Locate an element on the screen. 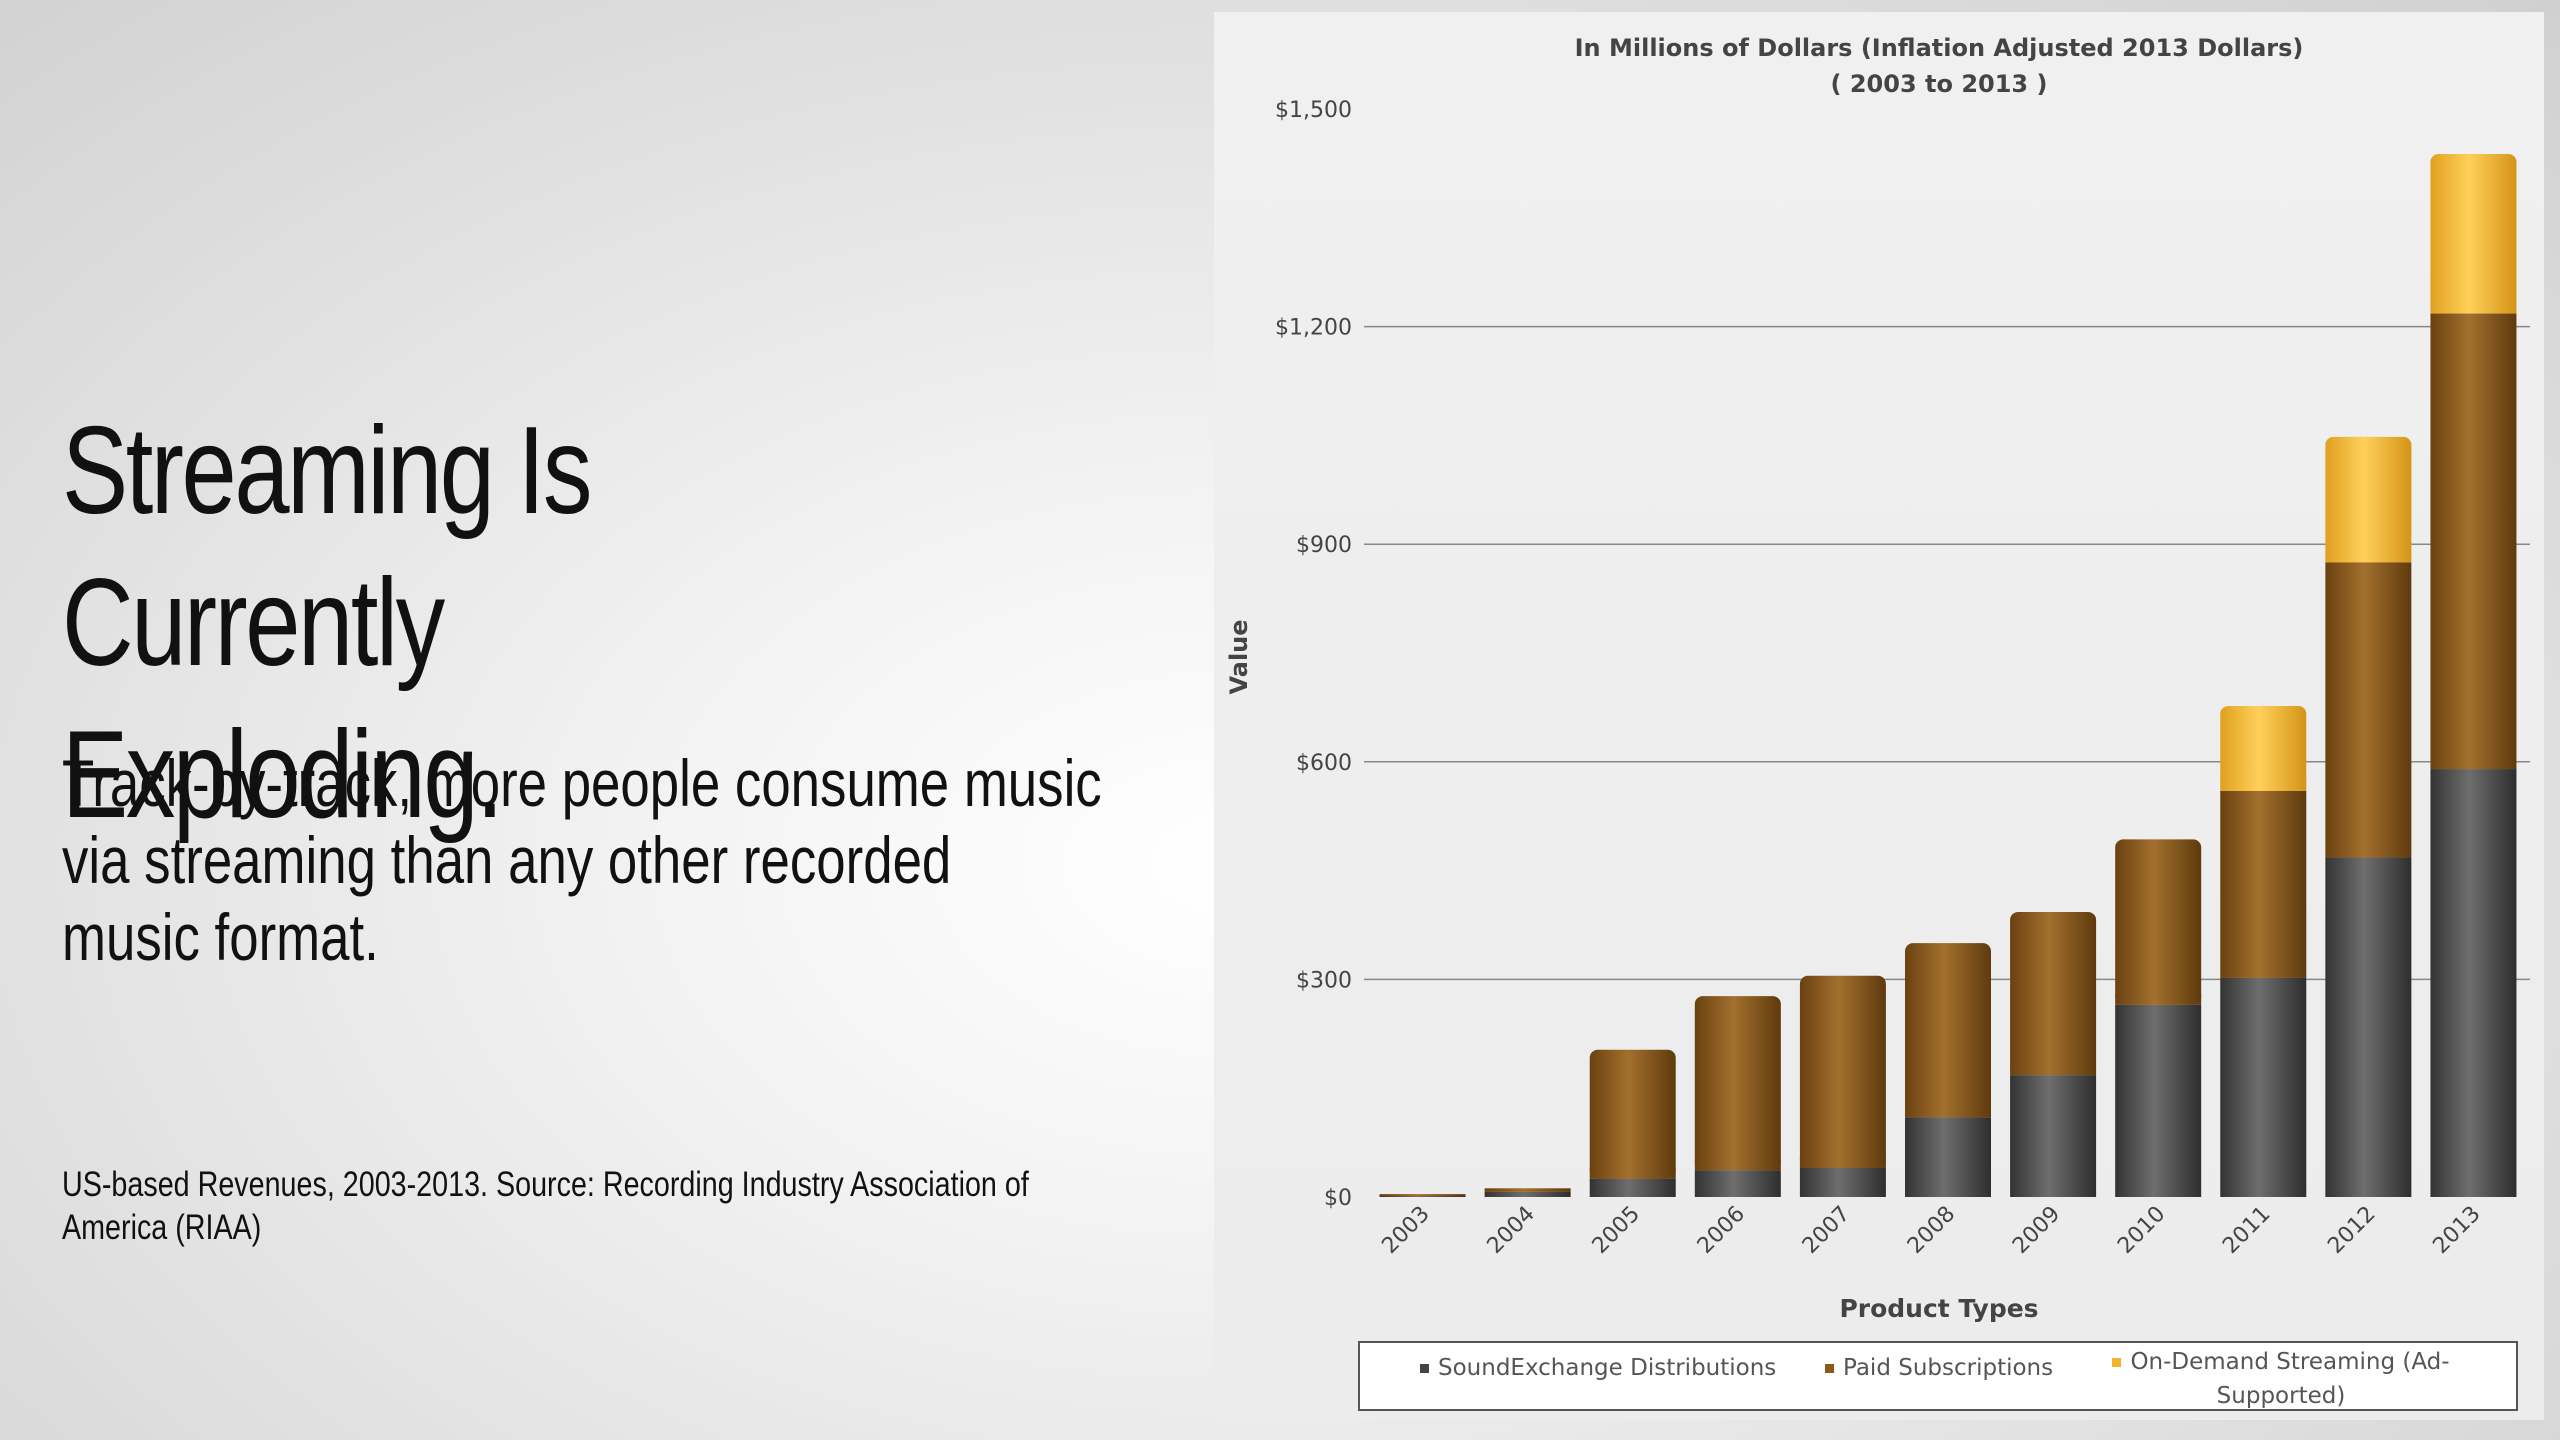 This screenshot has width=2560, height=1440. x-tick-label: 2003 is located at coordinates (1406, 1230).